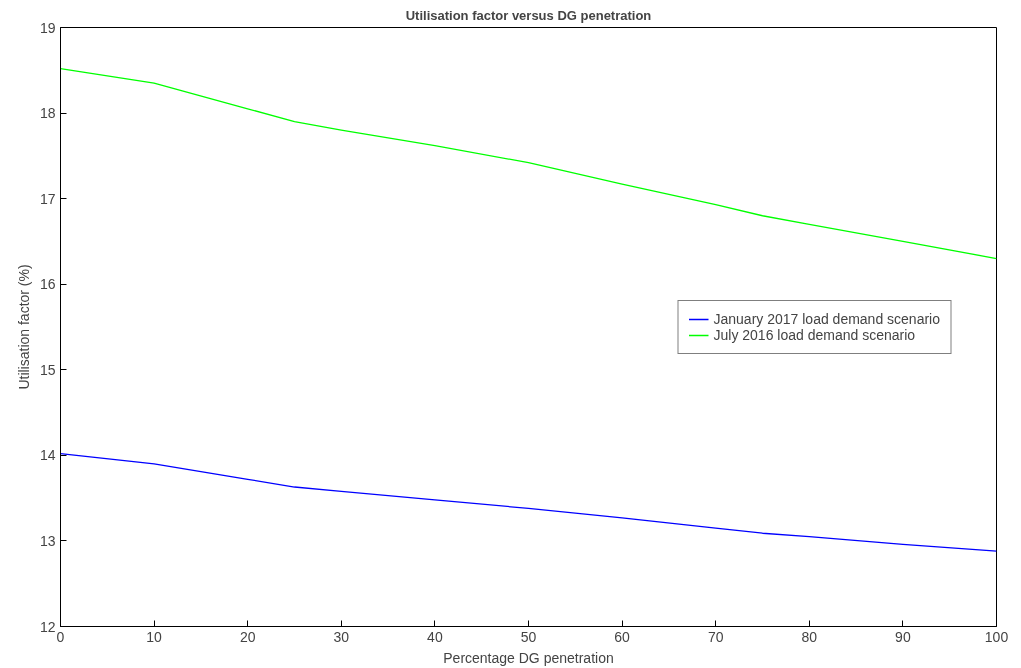 This screenshot has height=668, width=1021. What do you see at coordinates (435, 636) in the screenshot?
I see `x-tick-label: 40` at bounding box center [435, 636].